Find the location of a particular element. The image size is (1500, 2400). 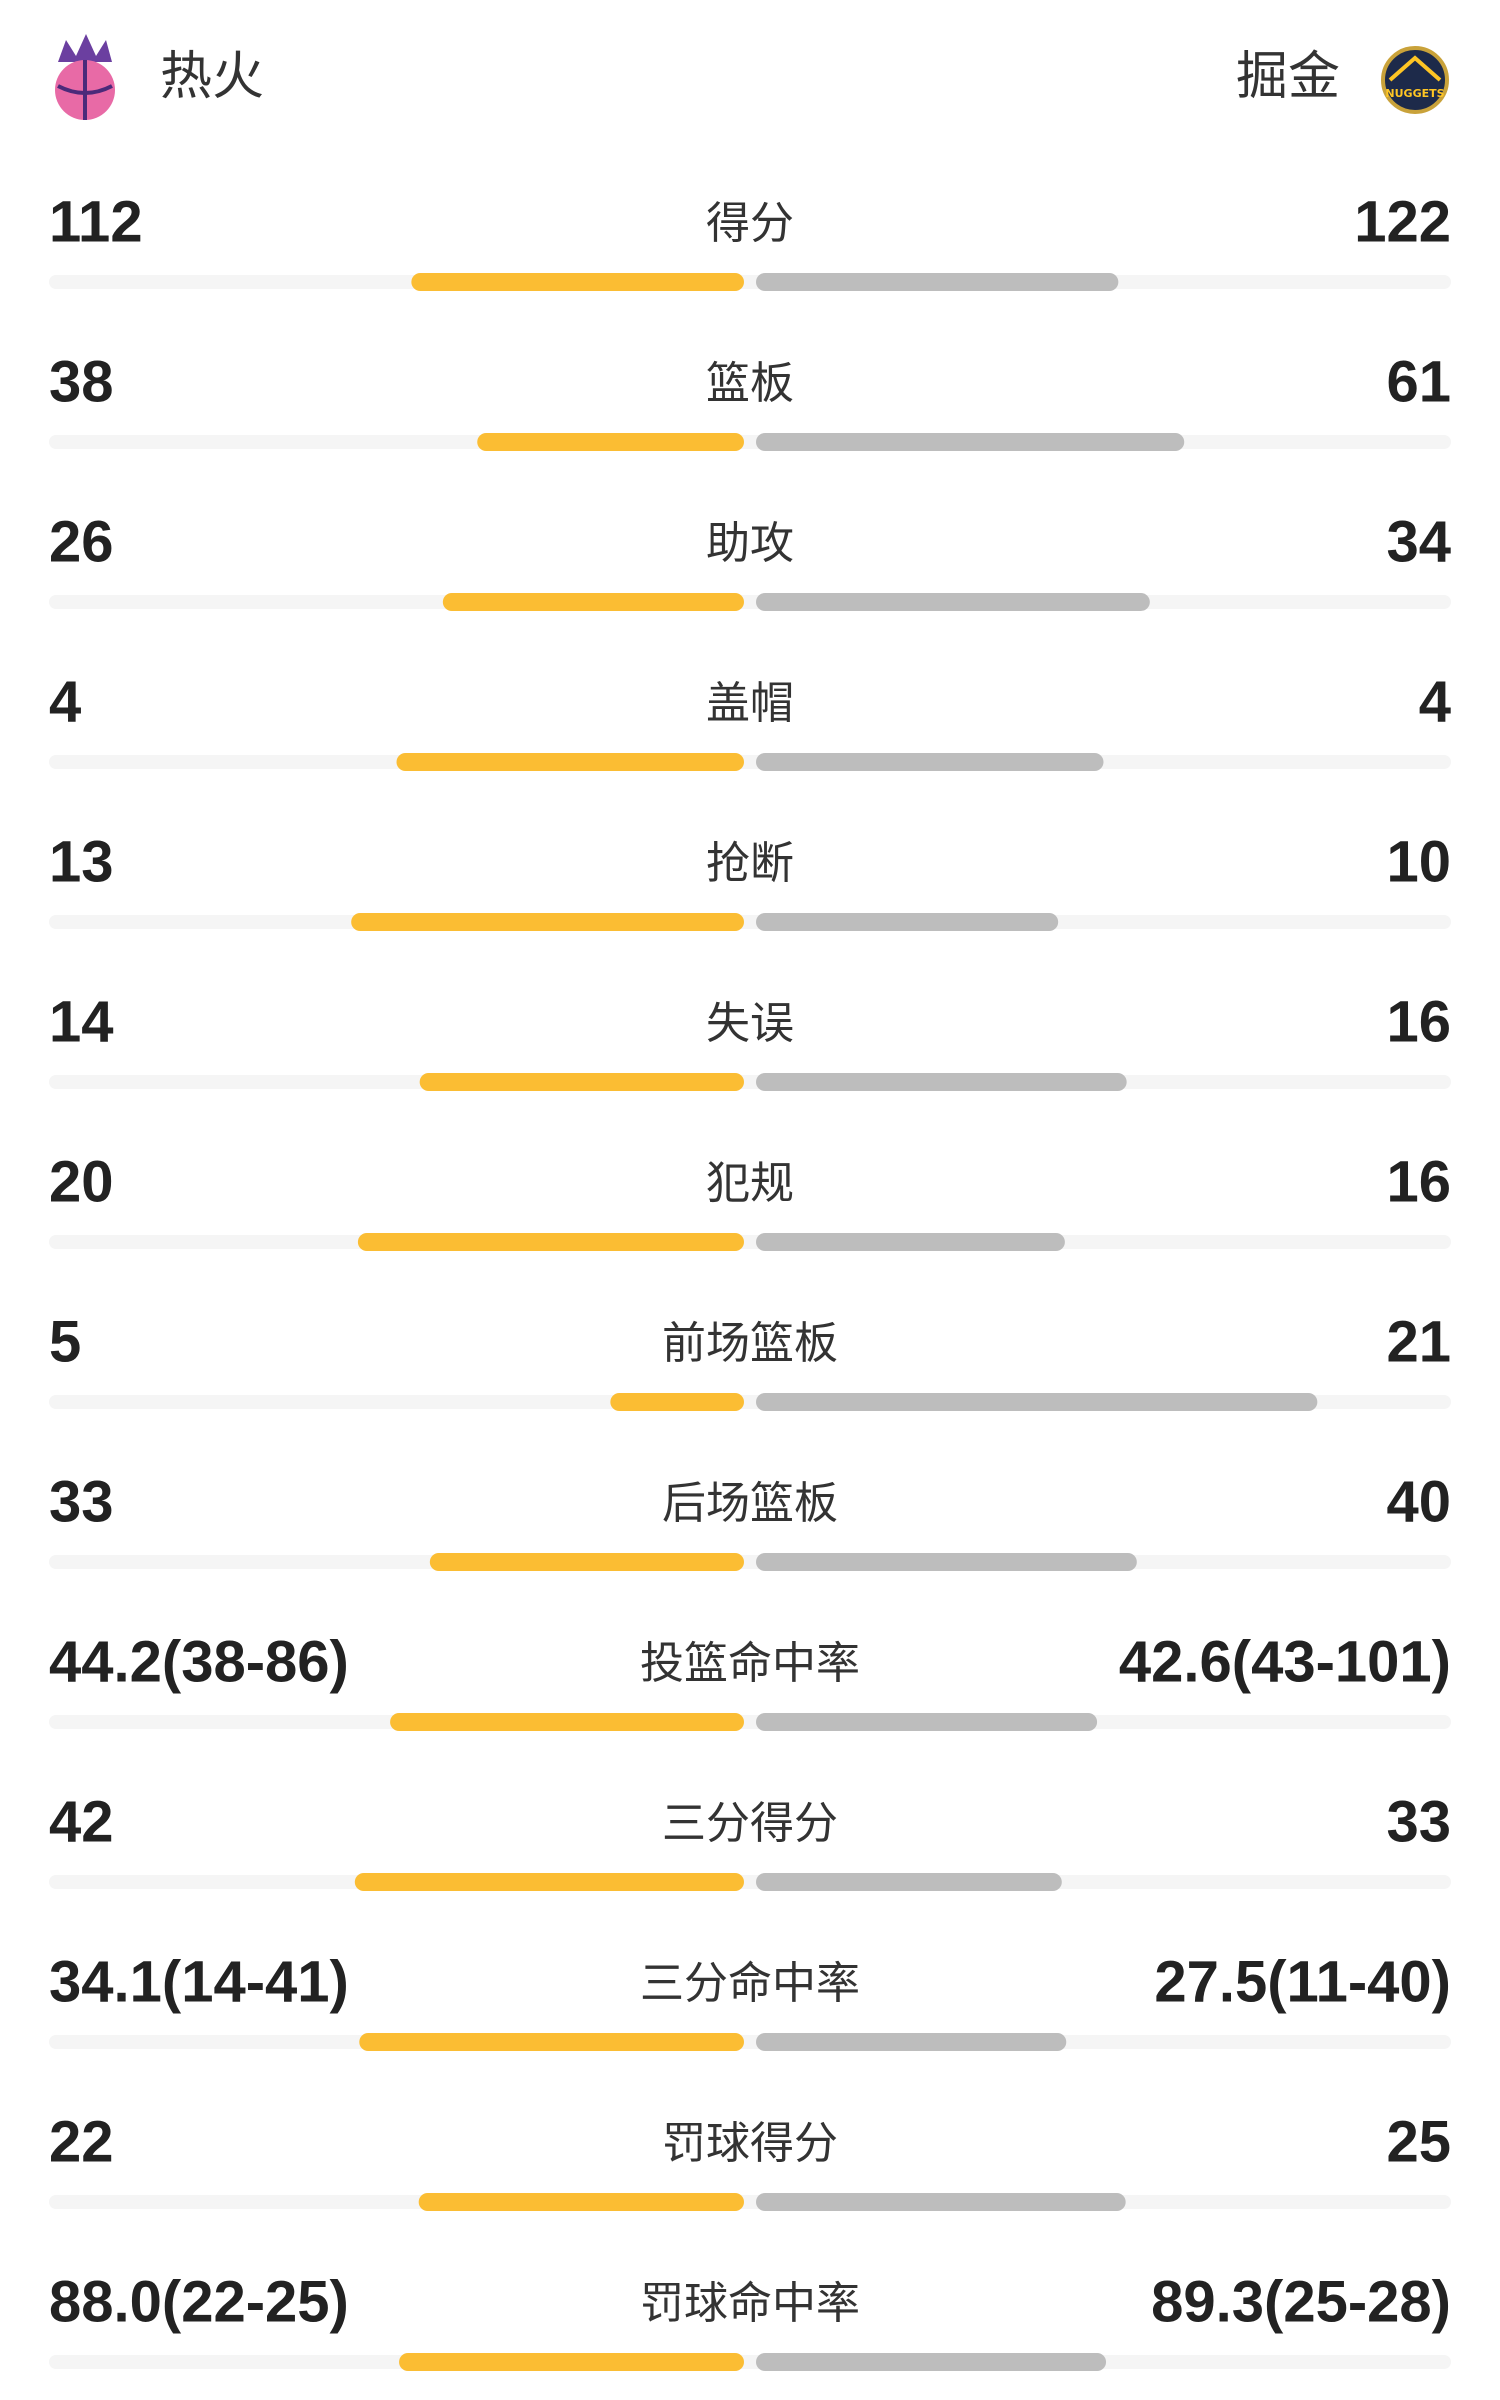

away-value: 21 is located at coordinates (1418, 1341).